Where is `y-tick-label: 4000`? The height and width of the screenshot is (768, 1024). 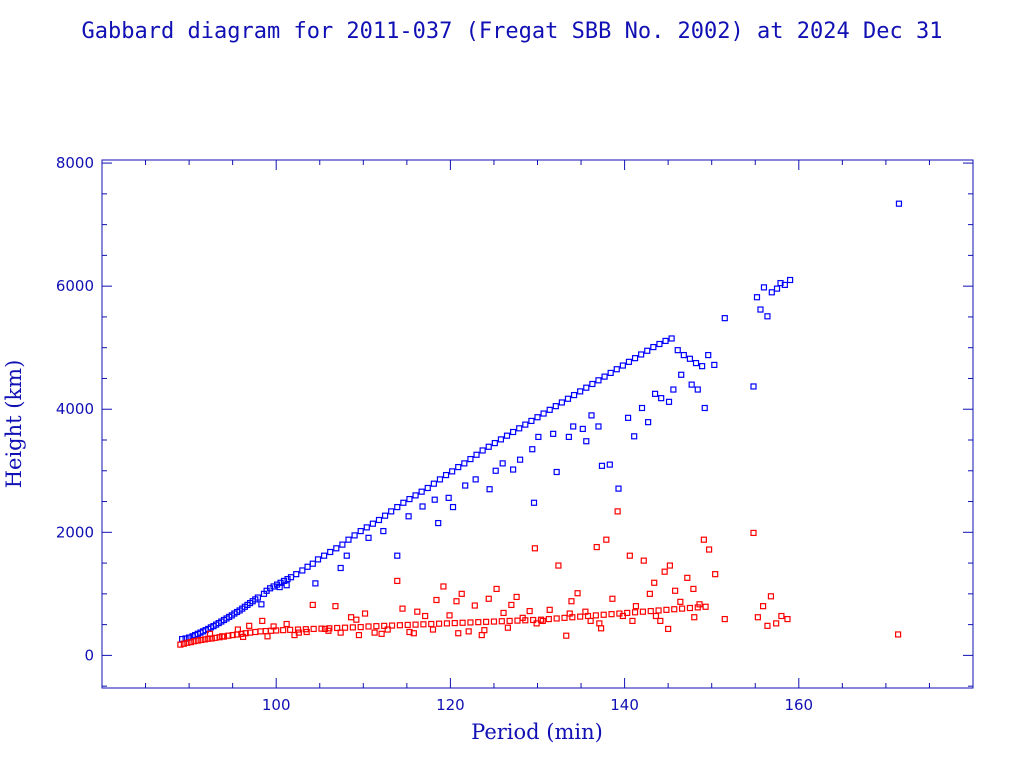
y-tick-label: 4000 is located at coordinates (75, 409).